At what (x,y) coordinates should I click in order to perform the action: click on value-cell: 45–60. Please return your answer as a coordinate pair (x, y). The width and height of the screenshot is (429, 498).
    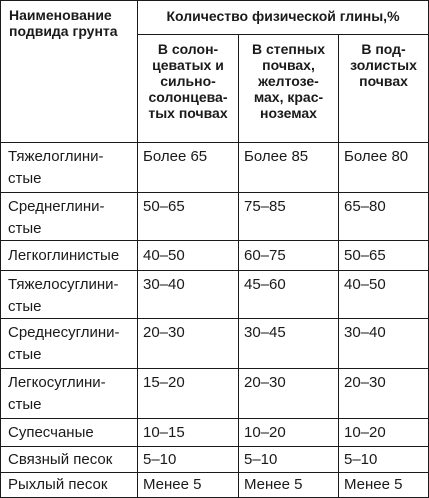
    Looking at the image, I should click on (288, 294).